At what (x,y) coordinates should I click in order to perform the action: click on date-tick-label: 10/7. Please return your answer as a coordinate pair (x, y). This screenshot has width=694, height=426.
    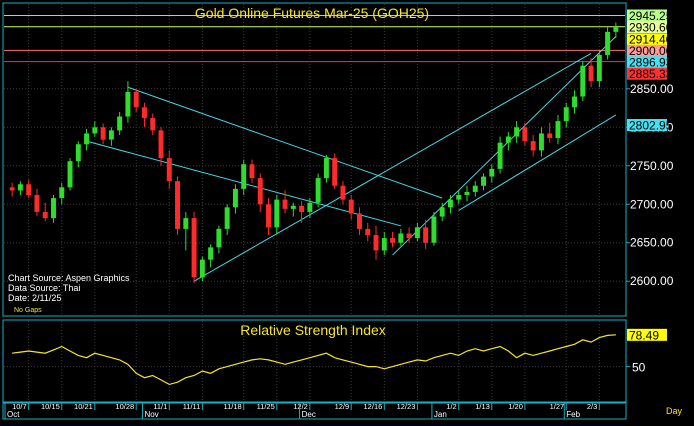
    Looking at the image, I should click on (19, 406).